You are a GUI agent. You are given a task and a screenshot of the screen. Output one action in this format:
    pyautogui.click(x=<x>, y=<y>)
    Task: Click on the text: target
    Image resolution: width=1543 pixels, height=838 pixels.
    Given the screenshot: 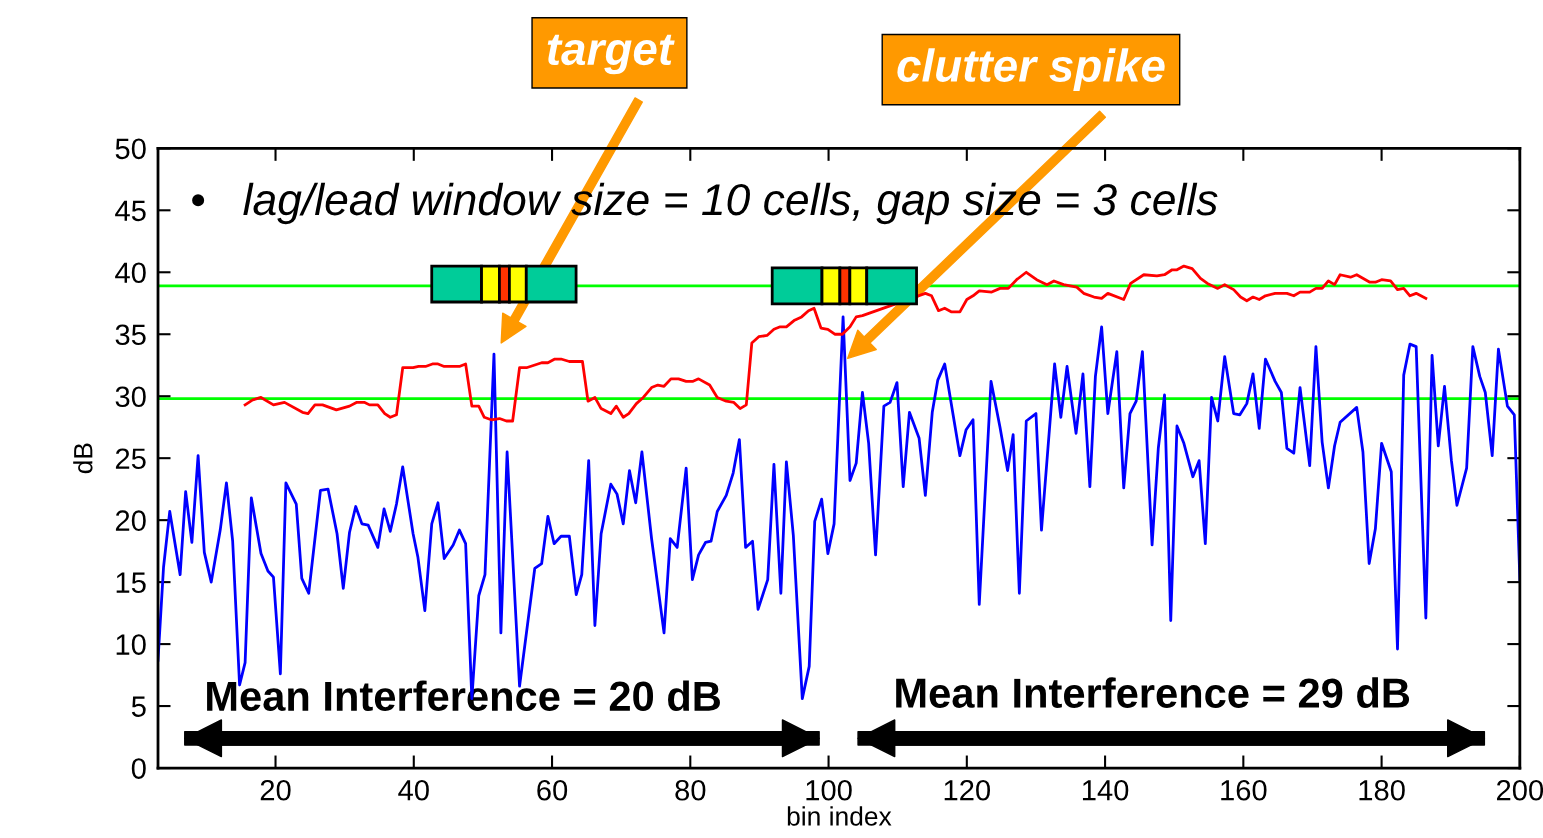 What is the action you would take?
    pyautogui.click(x=611, y=54)
    